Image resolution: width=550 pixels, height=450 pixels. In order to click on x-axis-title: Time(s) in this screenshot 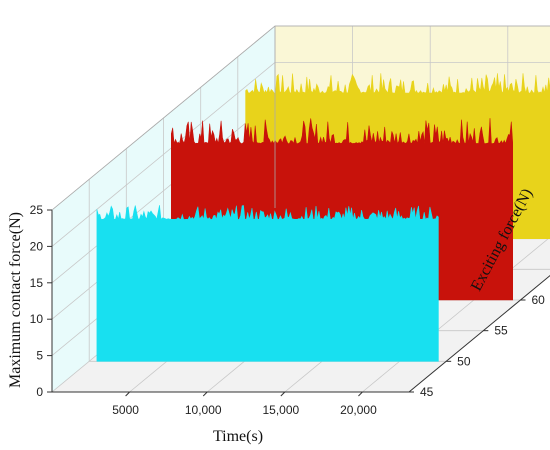, I will do `click(238, 436)`.